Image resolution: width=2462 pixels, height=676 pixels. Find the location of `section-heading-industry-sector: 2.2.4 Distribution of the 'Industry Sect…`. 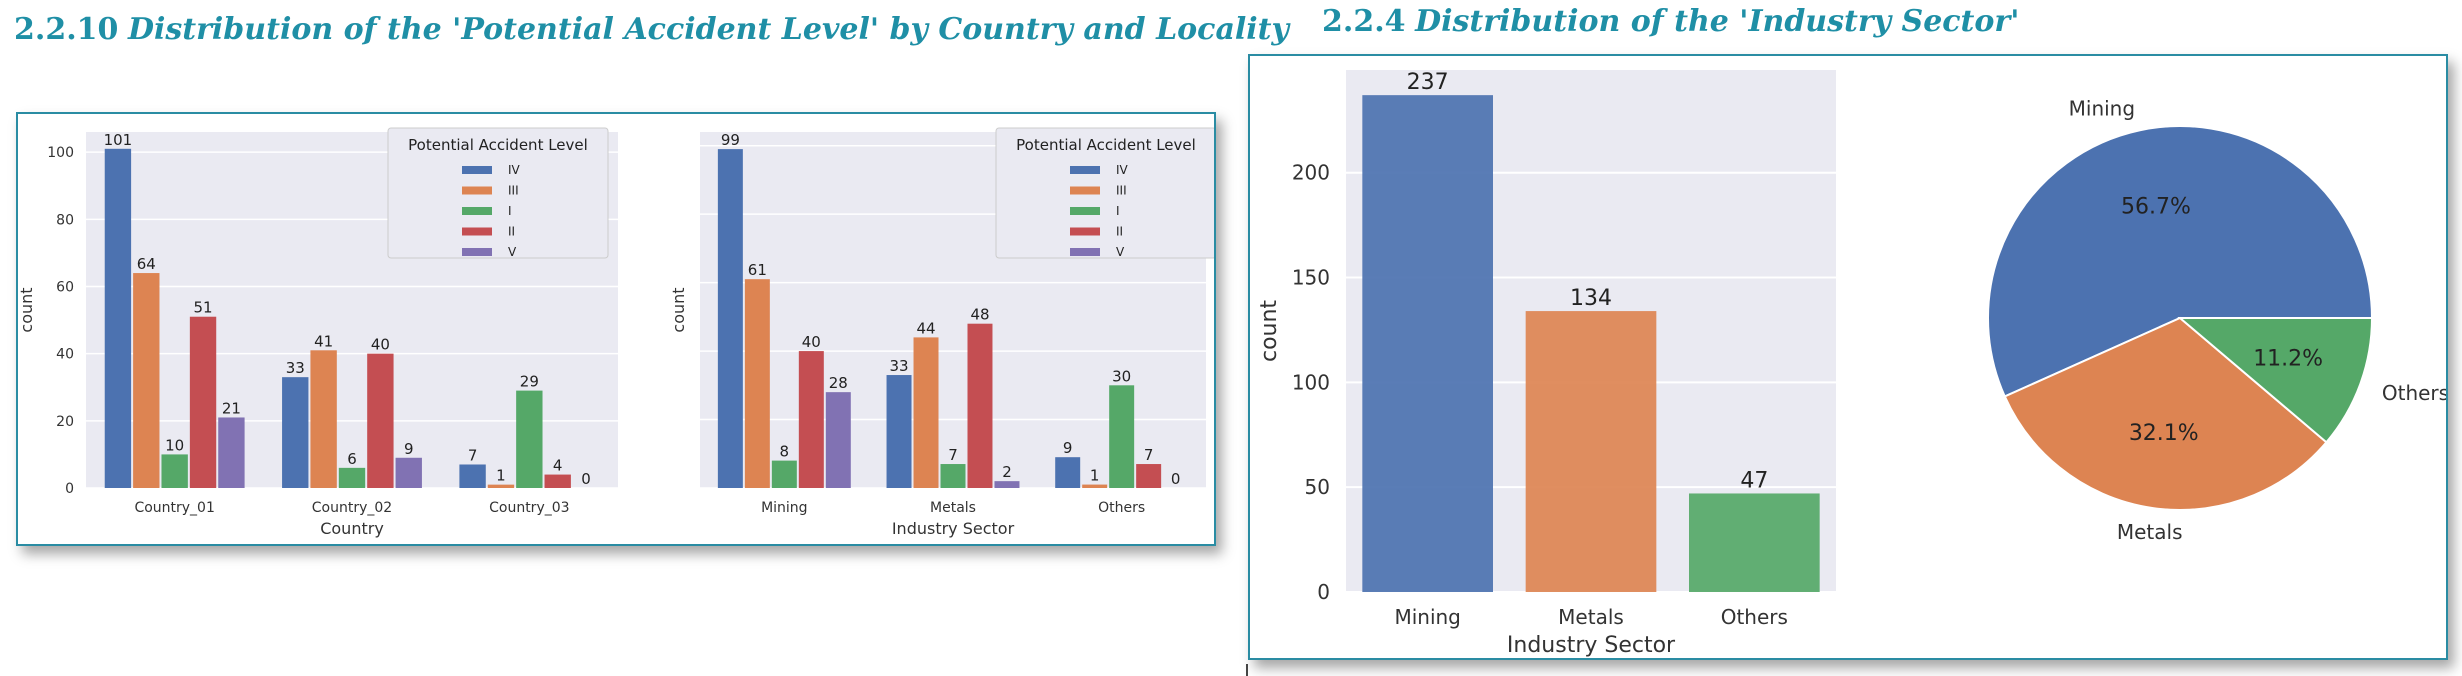

section-heading-industry-sector: 2.2.4 Distribution of the 'Industry Sect… is located at coordinates (1670, 21).